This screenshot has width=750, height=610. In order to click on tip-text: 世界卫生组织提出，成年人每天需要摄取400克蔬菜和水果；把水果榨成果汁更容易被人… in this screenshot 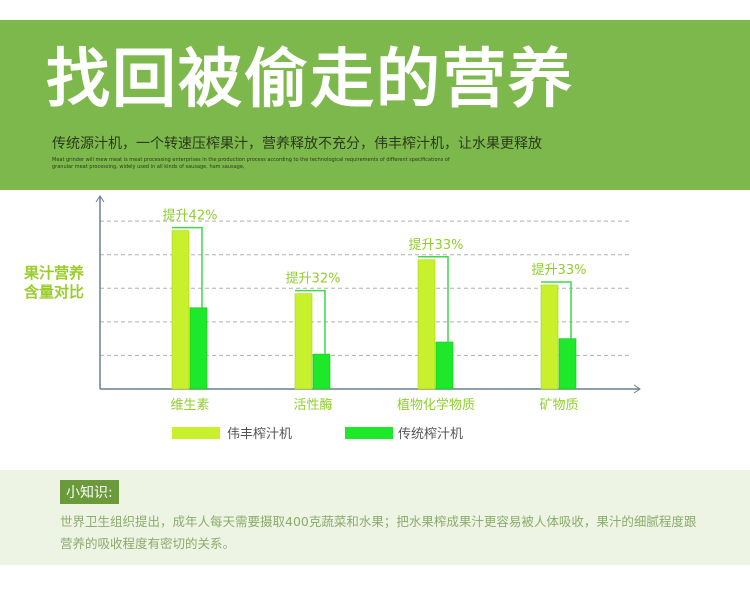, I will do `click(378, 532)`.